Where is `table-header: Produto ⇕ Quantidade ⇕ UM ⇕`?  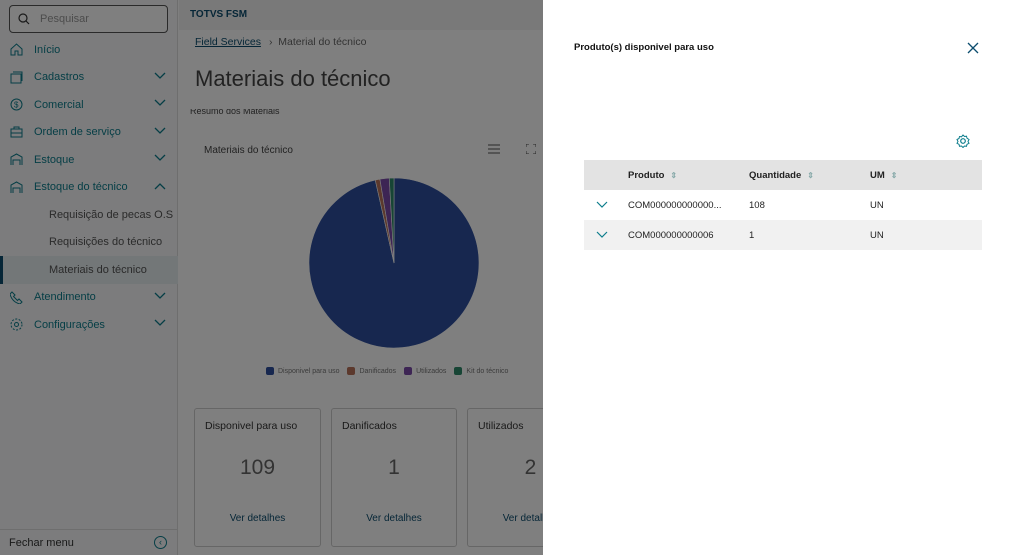 table-header: Produto ⇕ Quantidade ⇕ UM ⇕ is located at coordinates (783, 175).